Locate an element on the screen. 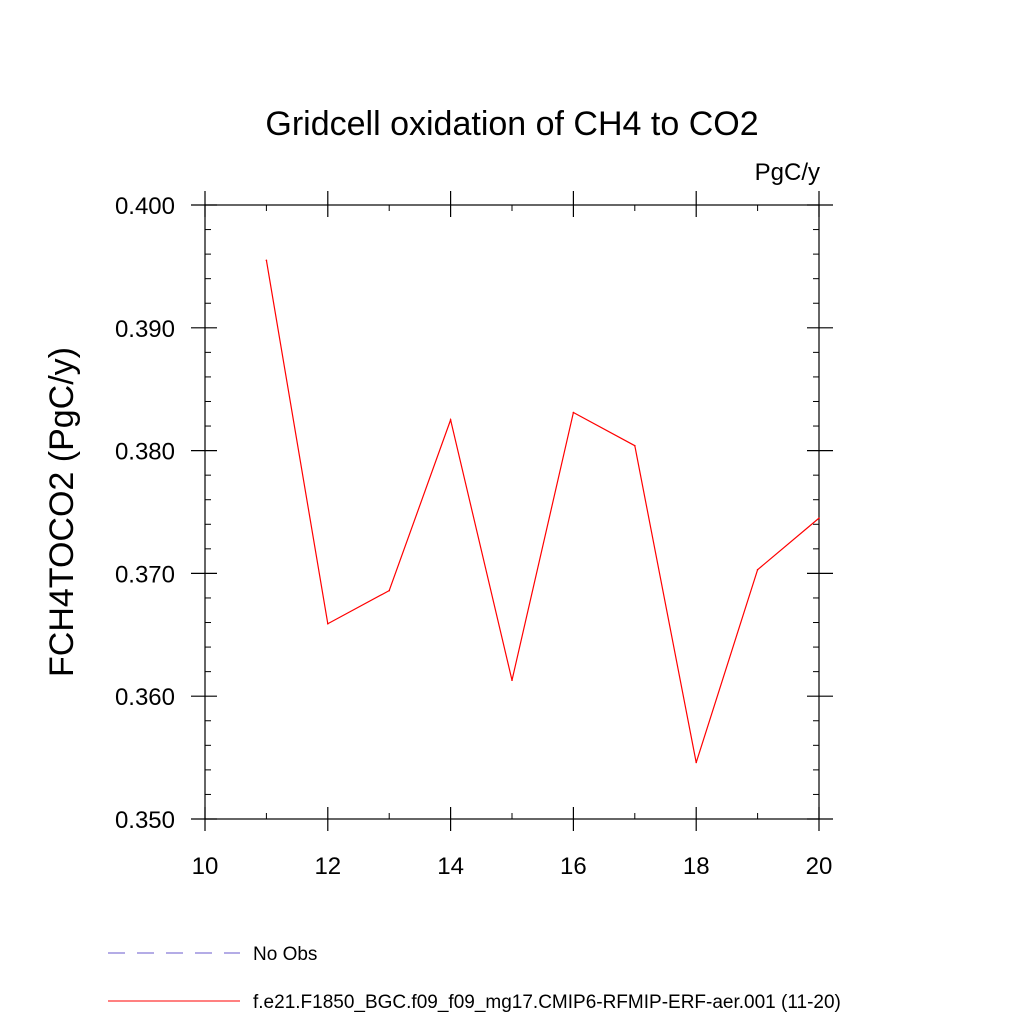 The image size is (1024, 1024). x-tick-label: 12 is located at coordinates (327, 866).